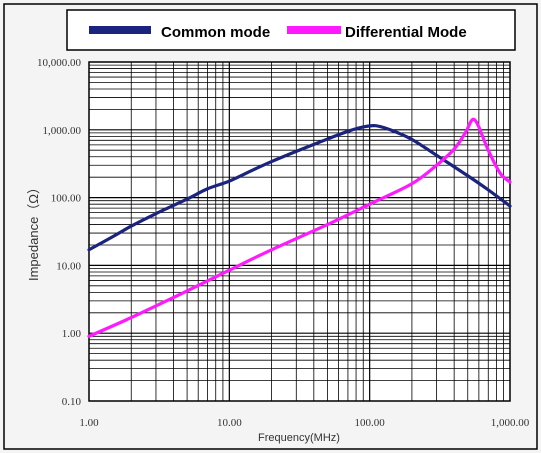  I want to click on x-axis-label: Frequency(MHz), so click(299, 438).